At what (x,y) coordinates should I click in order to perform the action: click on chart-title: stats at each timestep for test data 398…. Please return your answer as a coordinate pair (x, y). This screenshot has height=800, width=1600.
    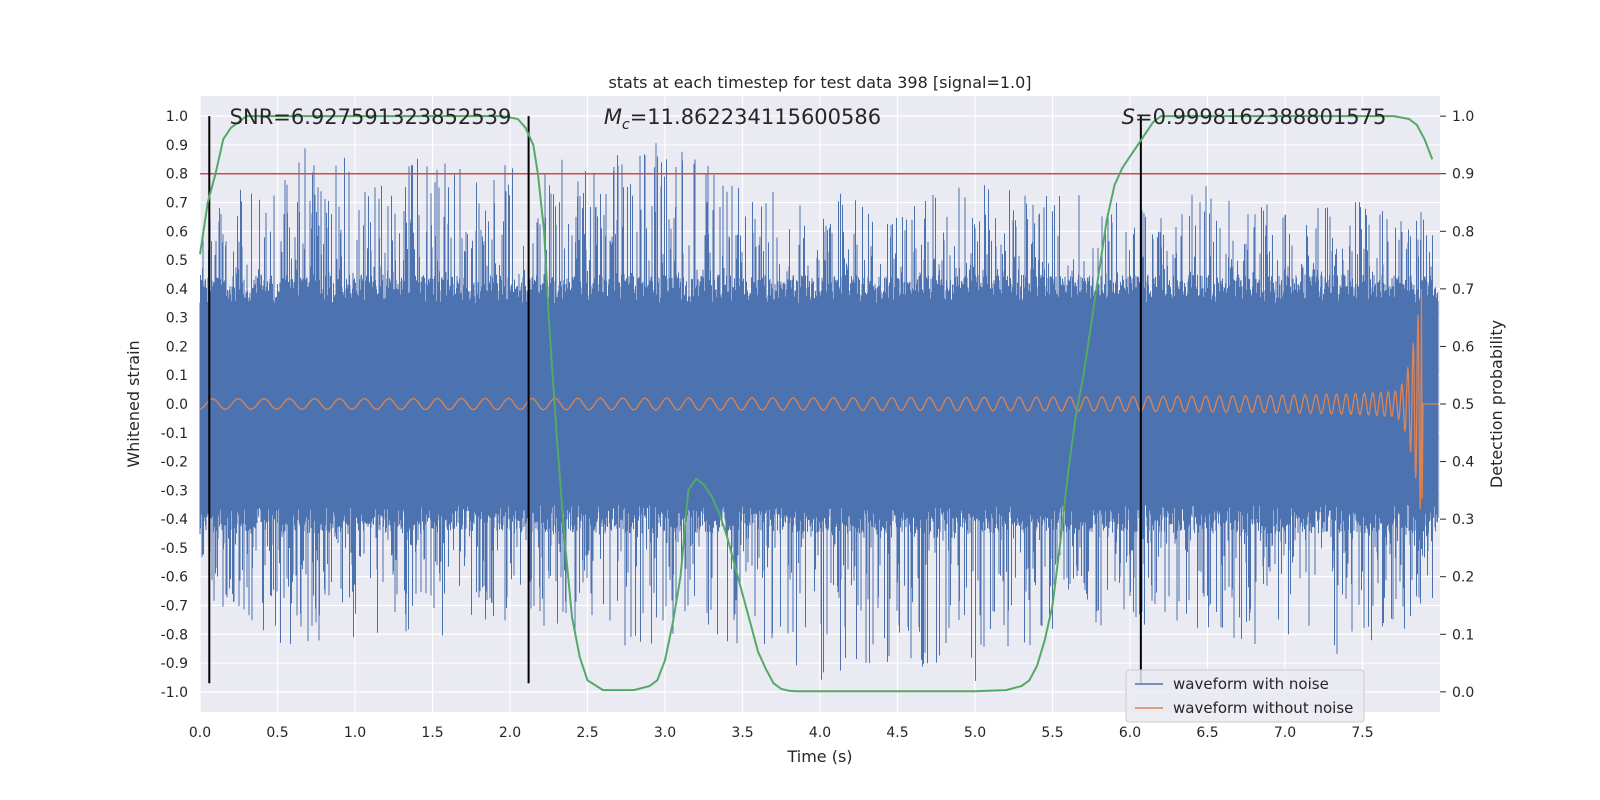
    Looking at the image, I should click on (819, 82).